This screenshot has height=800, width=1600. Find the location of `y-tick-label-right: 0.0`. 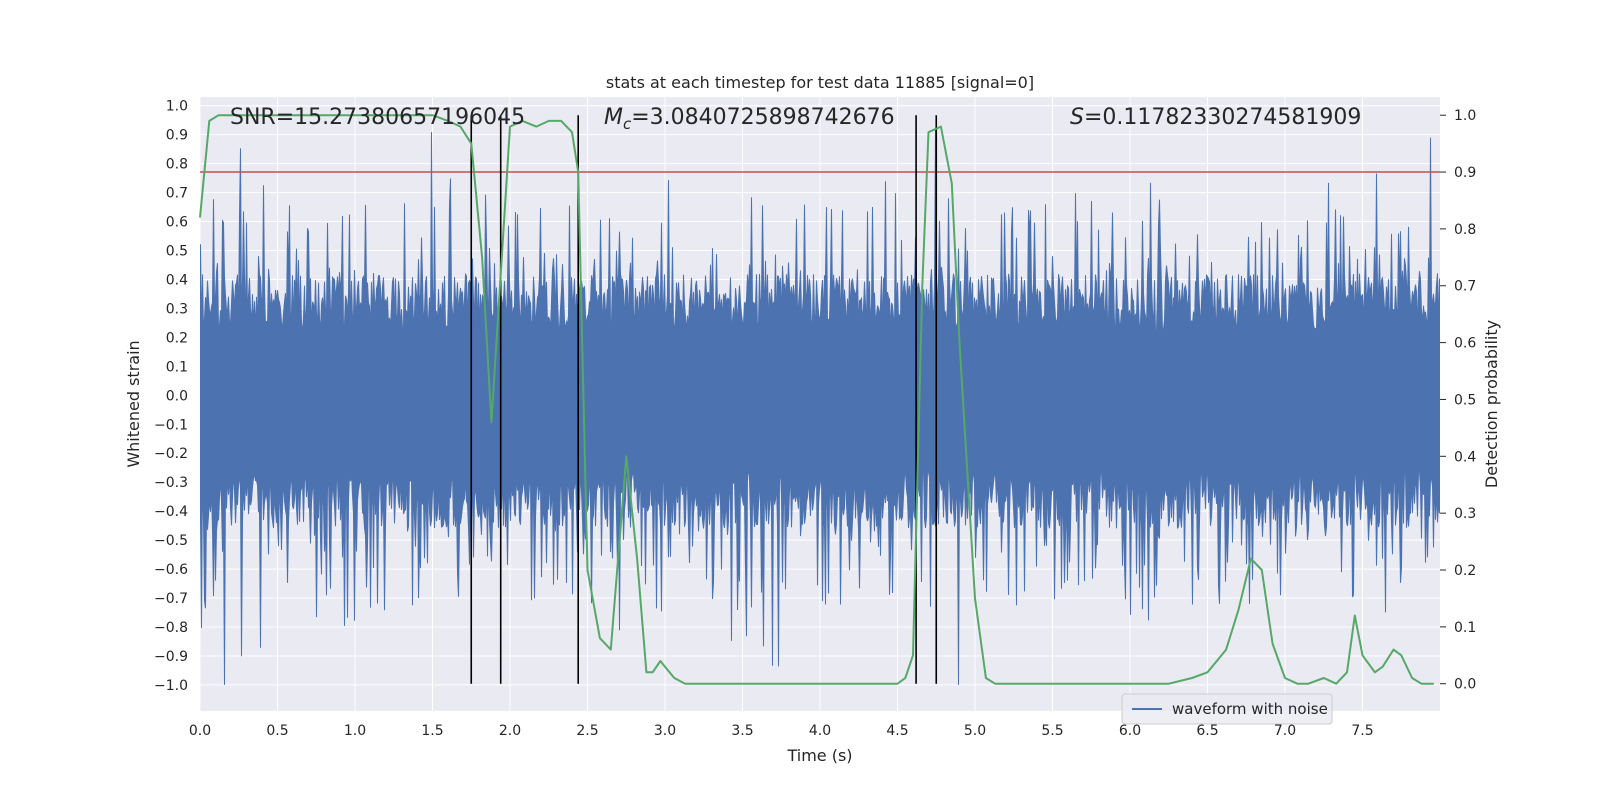

y-tick-label-right: 0.0 is located at coordinates (1465, 685).